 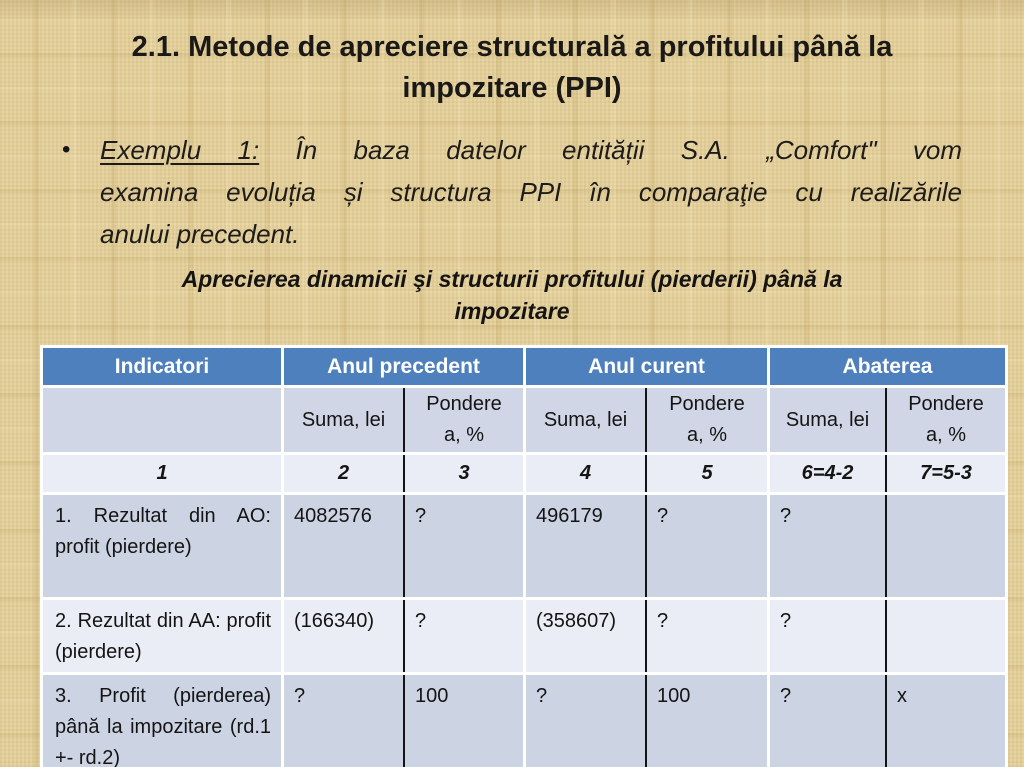 I want to click on subheader-cell-pondere-curent: Pondere a, %, so click(x=706, y=420).